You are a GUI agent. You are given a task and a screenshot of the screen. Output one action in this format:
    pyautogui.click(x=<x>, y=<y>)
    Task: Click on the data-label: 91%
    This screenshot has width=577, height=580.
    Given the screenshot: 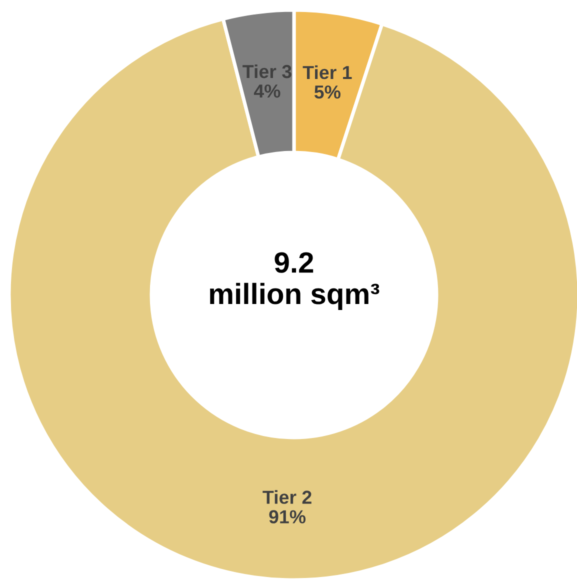 What is the action you would take?
    pyautogui.click(x=287, y=517)
    